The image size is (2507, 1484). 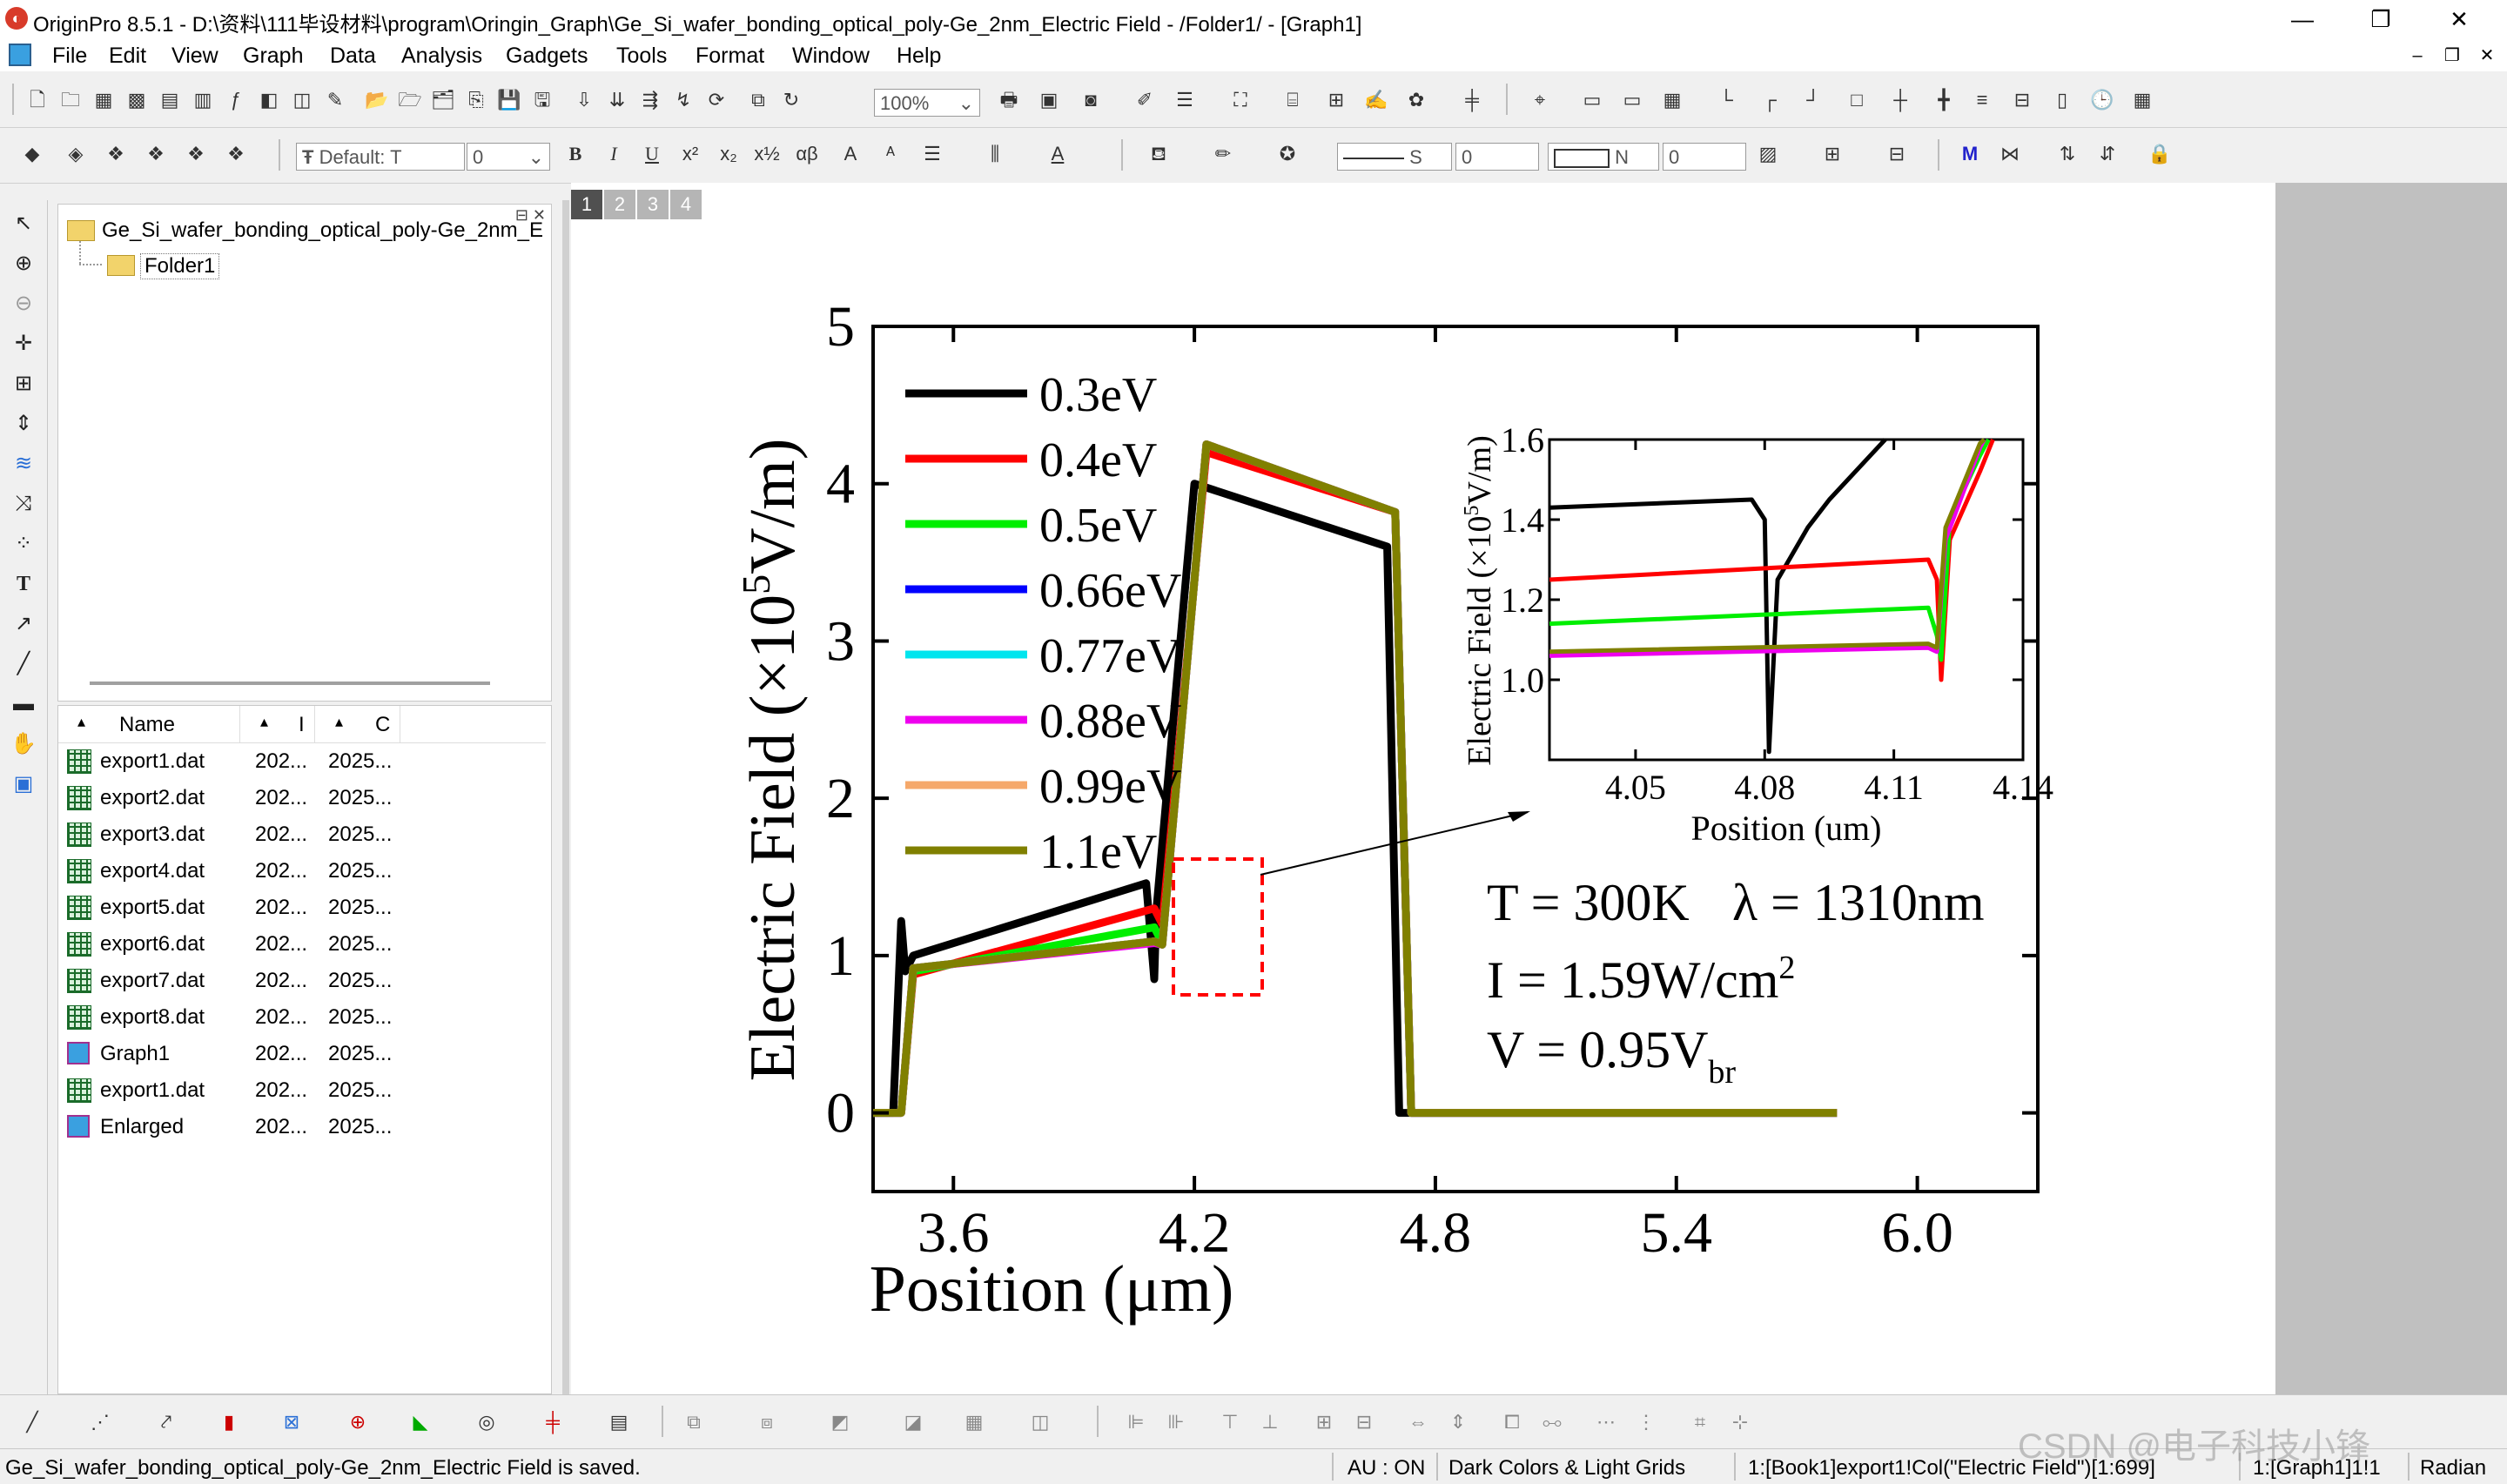 What do you see at coordinates (807, 154) in the screenshot?
I see `greek-icon: αβ` at bounding box center [807, 154].